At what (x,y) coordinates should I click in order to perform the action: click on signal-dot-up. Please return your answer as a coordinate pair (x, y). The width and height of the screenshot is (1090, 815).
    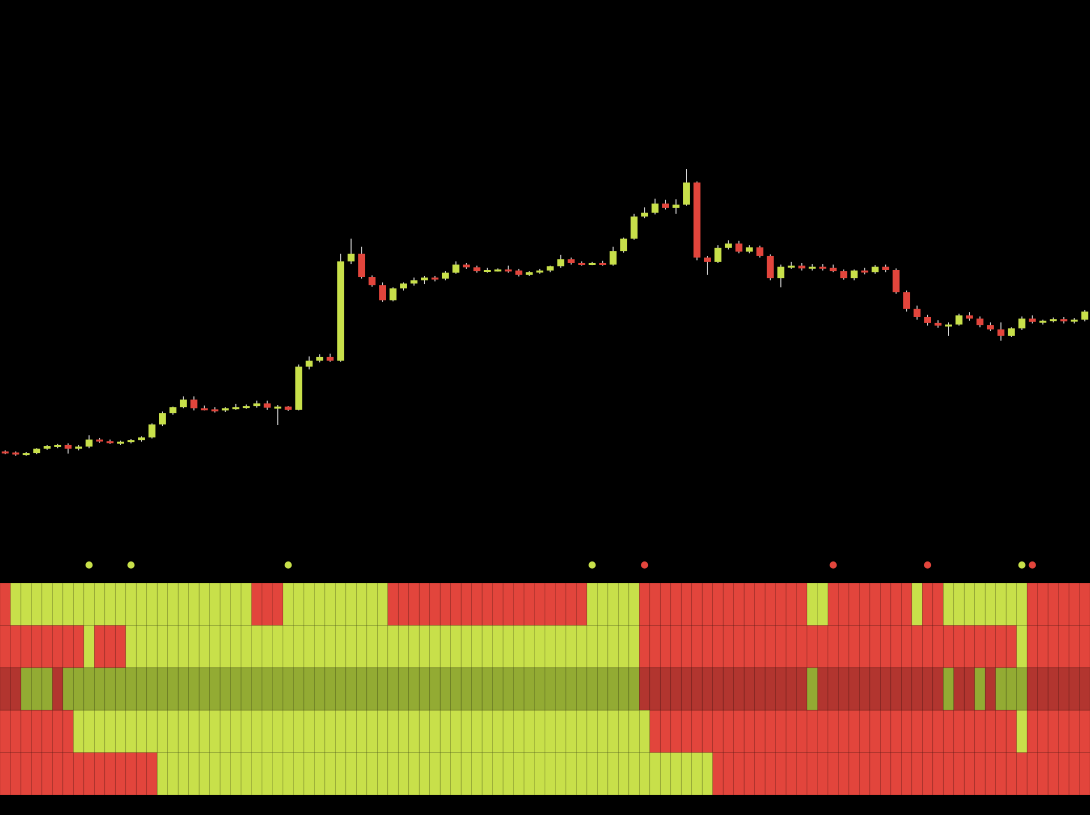
    Looking at the image, I should click on (1022, 565).